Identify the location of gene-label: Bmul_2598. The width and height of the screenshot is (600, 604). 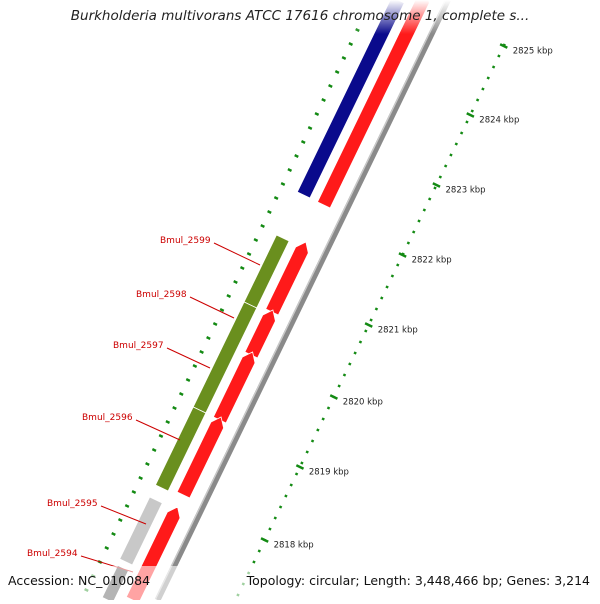
(161, 295).